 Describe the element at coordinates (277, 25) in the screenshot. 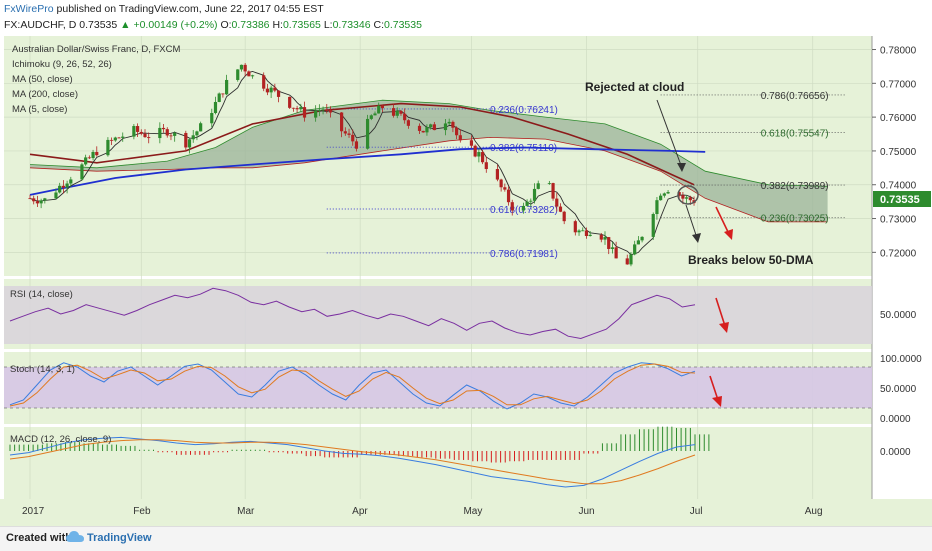

I see `high-label: H:` at that location.